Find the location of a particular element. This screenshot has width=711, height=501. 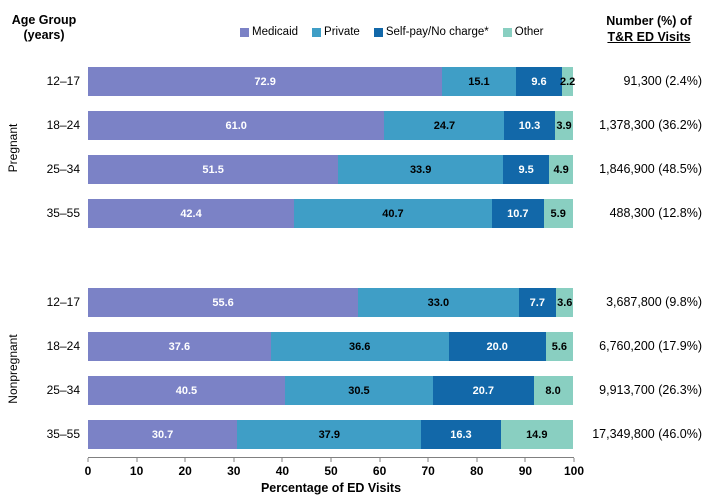

bar-segment-medicaid: 51.5 is located at coordinates (213, 169).